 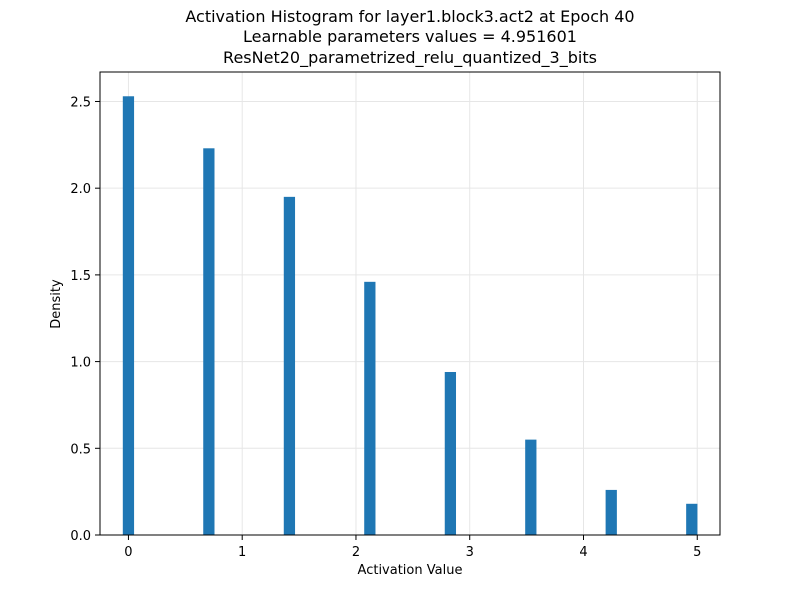 I want to click on x-tick-label-5: 5, so click(x=697, y=552).